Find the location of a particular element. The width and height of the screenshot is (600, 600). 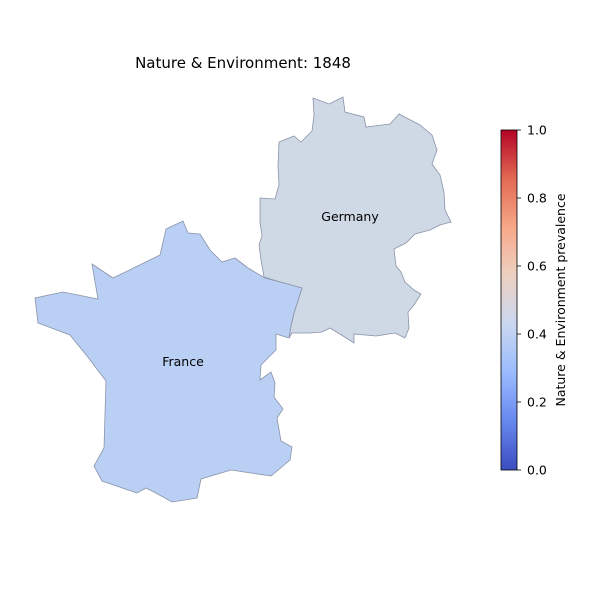

colorbar-ticks: 0.0 0.2 0.4 0.6 0.8 1.0 is located at coordinates (532, 300).